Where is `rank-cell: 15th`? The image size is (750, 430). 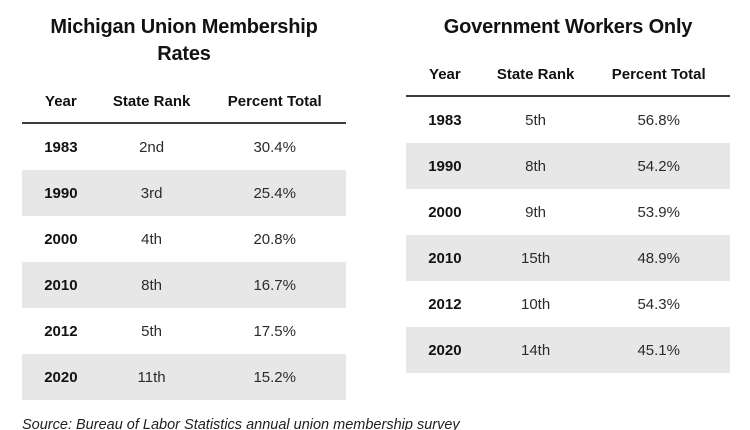 rank-cell: 15th is located at coordinates (535, 258).